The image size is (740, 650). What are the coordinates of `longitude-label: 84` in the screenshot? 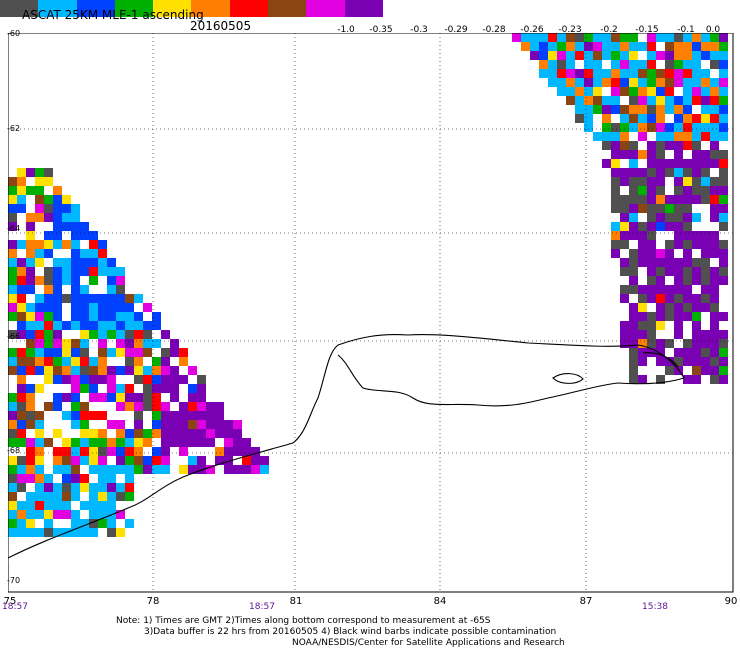 It's located at (440, 601).